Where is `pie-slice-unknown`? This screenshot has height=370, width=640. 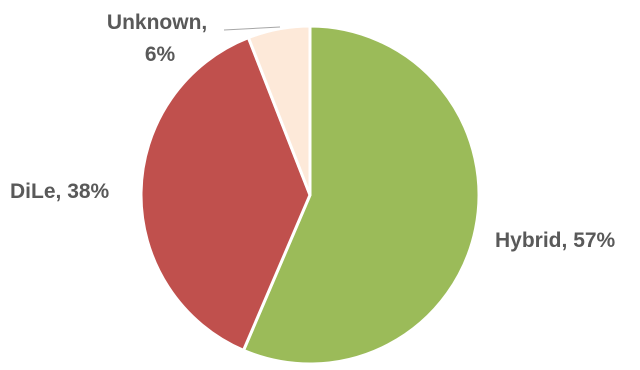 pie-slice-unknown is located at coordinates (279, 110).